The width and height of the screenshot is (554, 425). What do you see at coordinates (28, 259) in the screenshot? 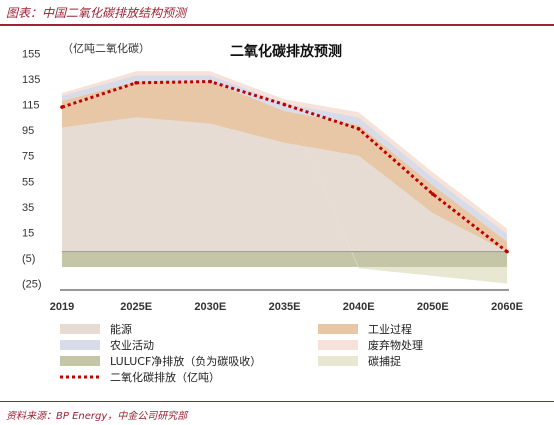
I see `y-tick-label: (5)` at bounding box center [28, 259].